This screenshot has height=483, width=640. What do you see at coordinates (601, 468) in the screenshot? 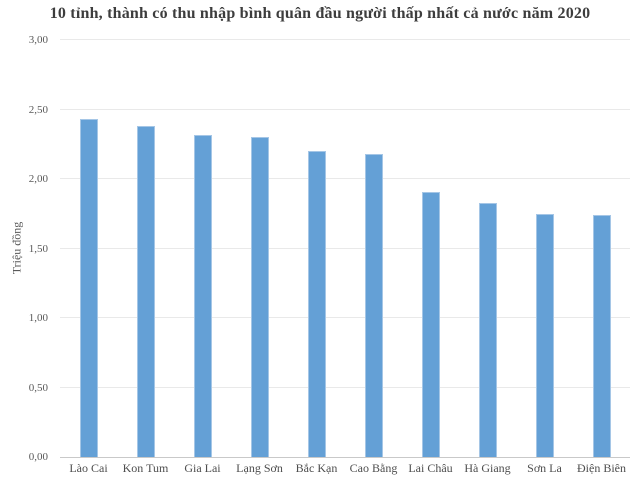
I see `x-category-label: Điện Biên` at bounding box center [601, 468].